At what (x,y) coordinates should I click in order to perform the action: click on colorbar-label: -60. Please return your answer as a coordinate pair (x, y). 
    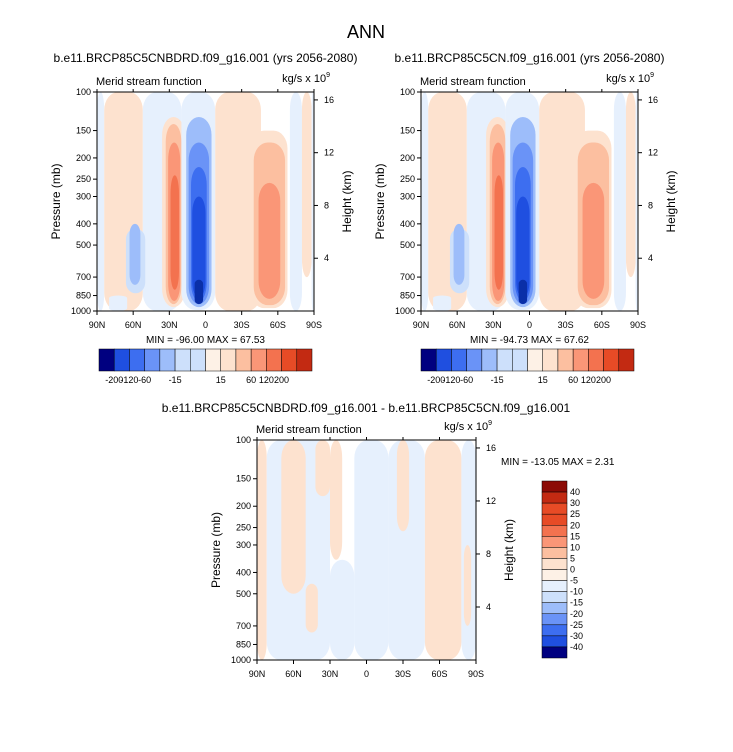
    Looking at the image, I should click on (466, 380).